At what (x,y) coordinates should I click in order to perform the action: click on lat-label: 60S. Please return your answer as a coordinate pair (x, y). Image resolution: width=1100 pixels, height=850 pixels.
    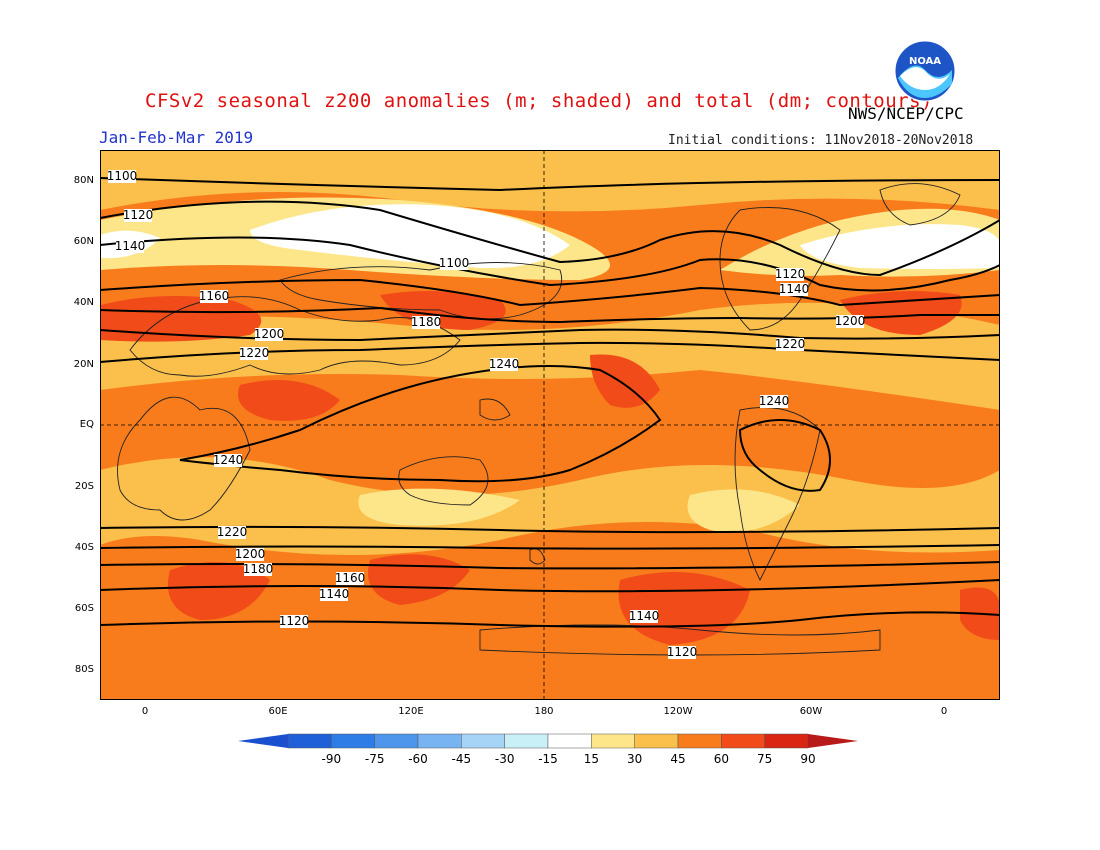
    Looking at the image, I should click on (84, 608).